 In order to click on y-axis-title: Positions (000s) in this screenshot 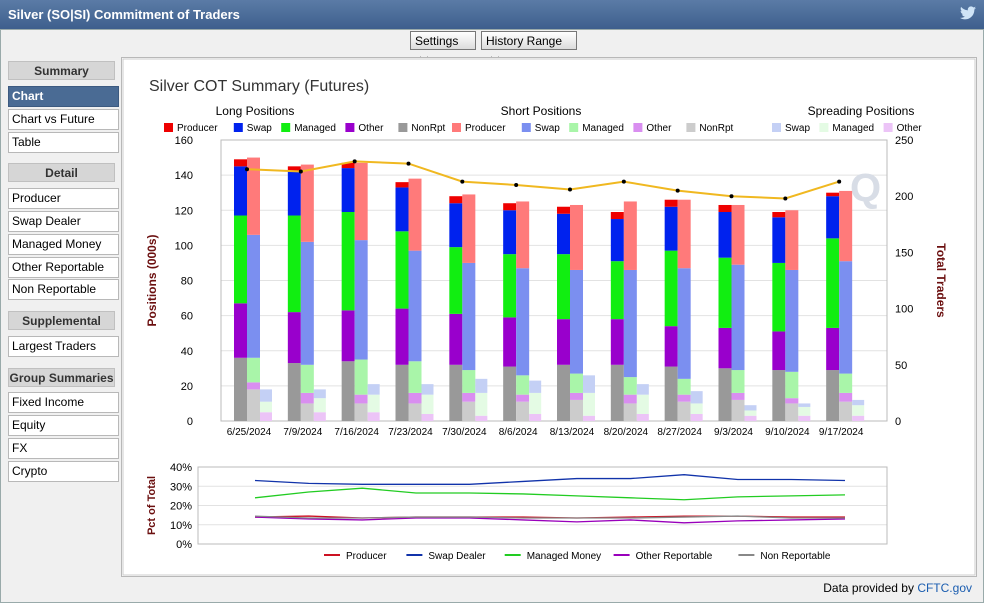, I will do `click(152, 280)`.